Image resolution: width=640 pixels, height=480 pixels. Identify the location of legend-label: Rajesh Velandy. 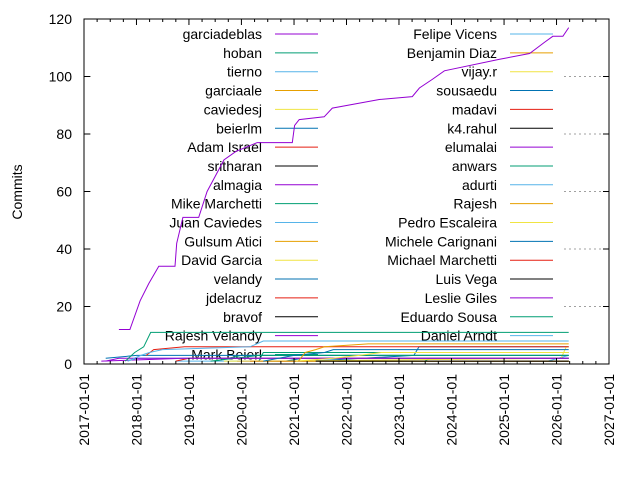
(213, 336).